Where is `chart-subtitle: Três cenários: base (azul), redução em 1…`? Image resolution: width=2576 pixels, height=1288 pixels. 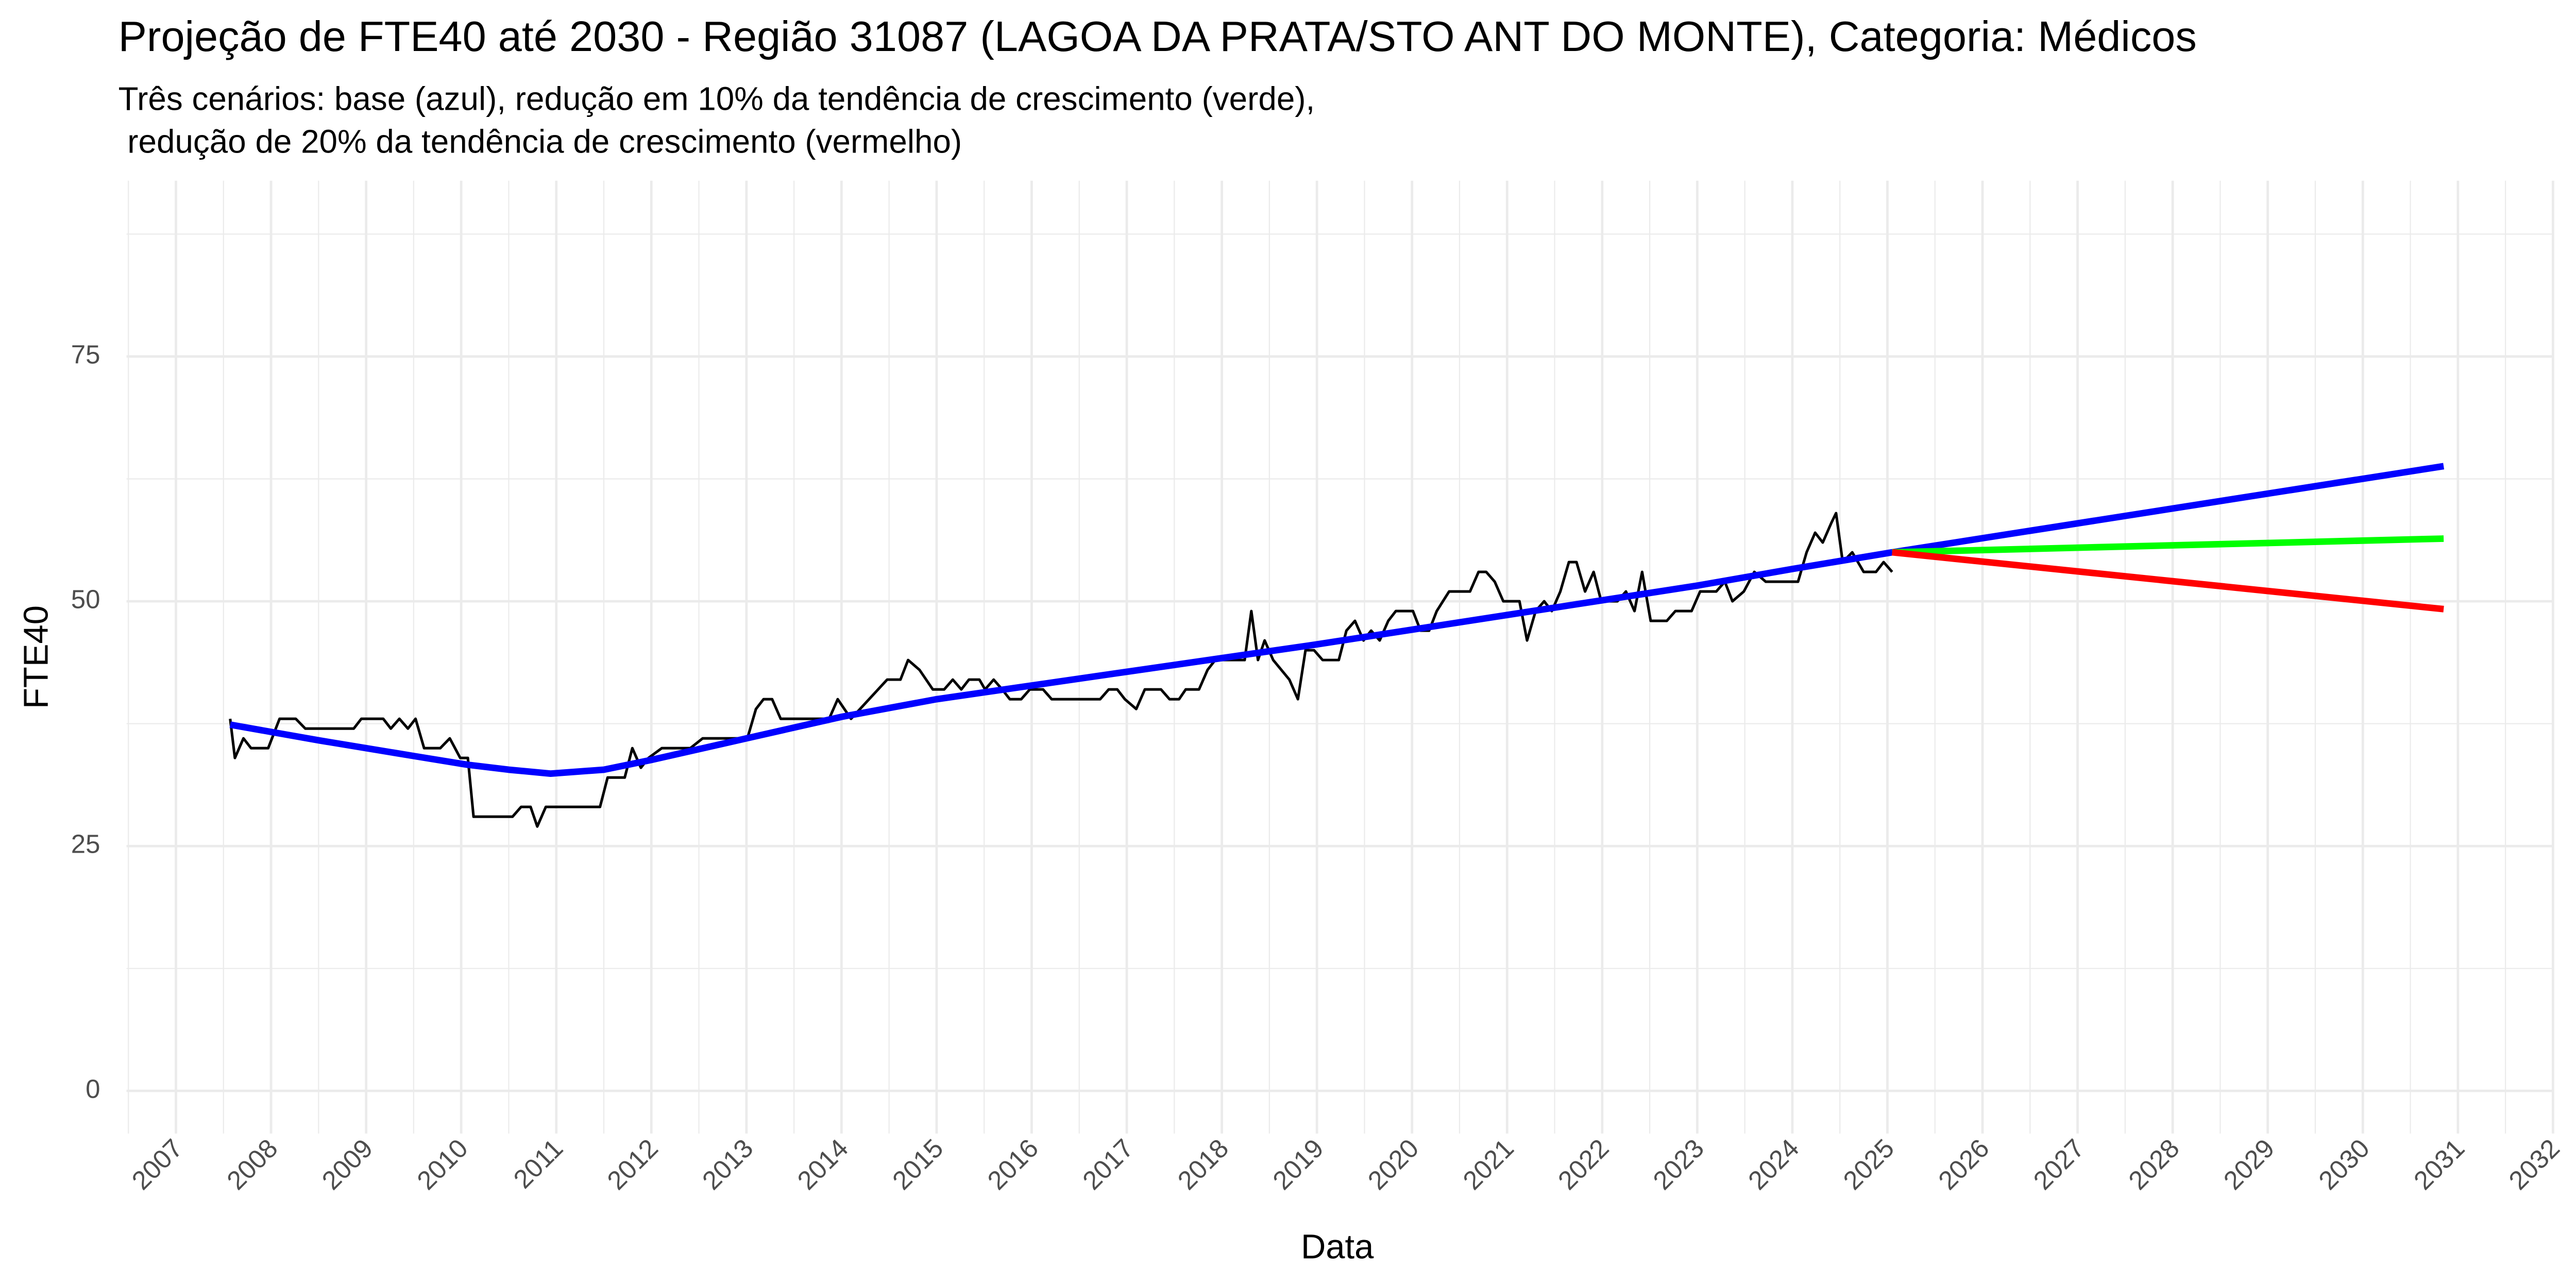
chart-subtitle: Três cenários: base (azul), redução em 1… is located at coordinates (716, 98).